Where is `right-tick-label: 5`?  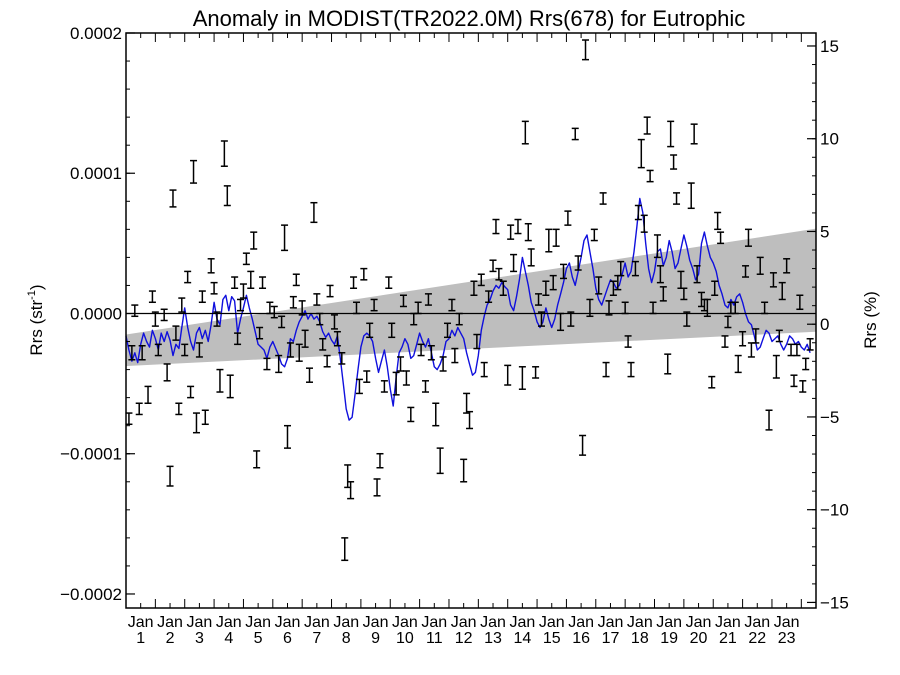
right-tick-label: 5 is located at coordinates (824, 231).